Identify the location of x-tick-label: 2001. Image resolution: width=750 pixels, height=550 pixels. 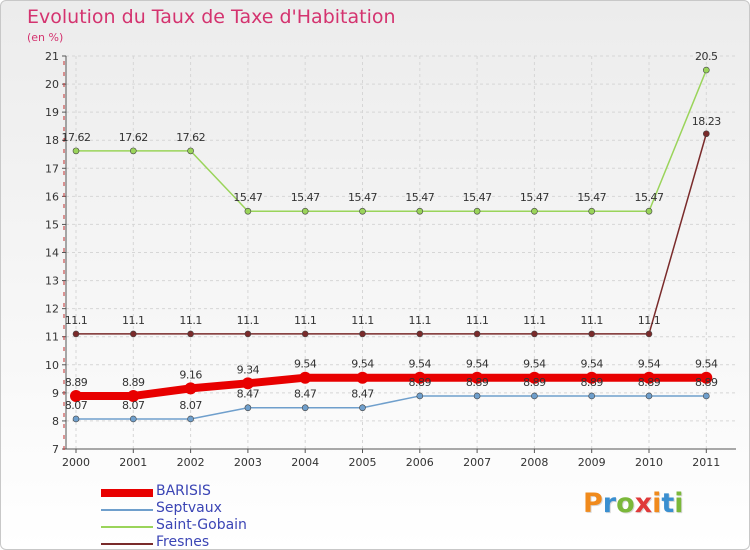
(133, 462).